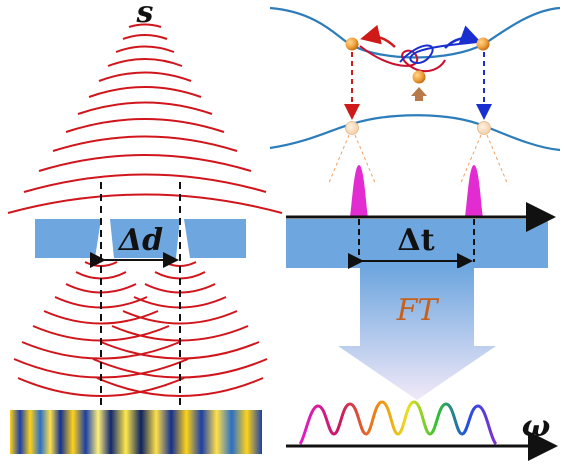  What do you see at coordinates (378, 36) in the screenshot?
I see `red-curved-arrow` at bounding box center [378, 36].